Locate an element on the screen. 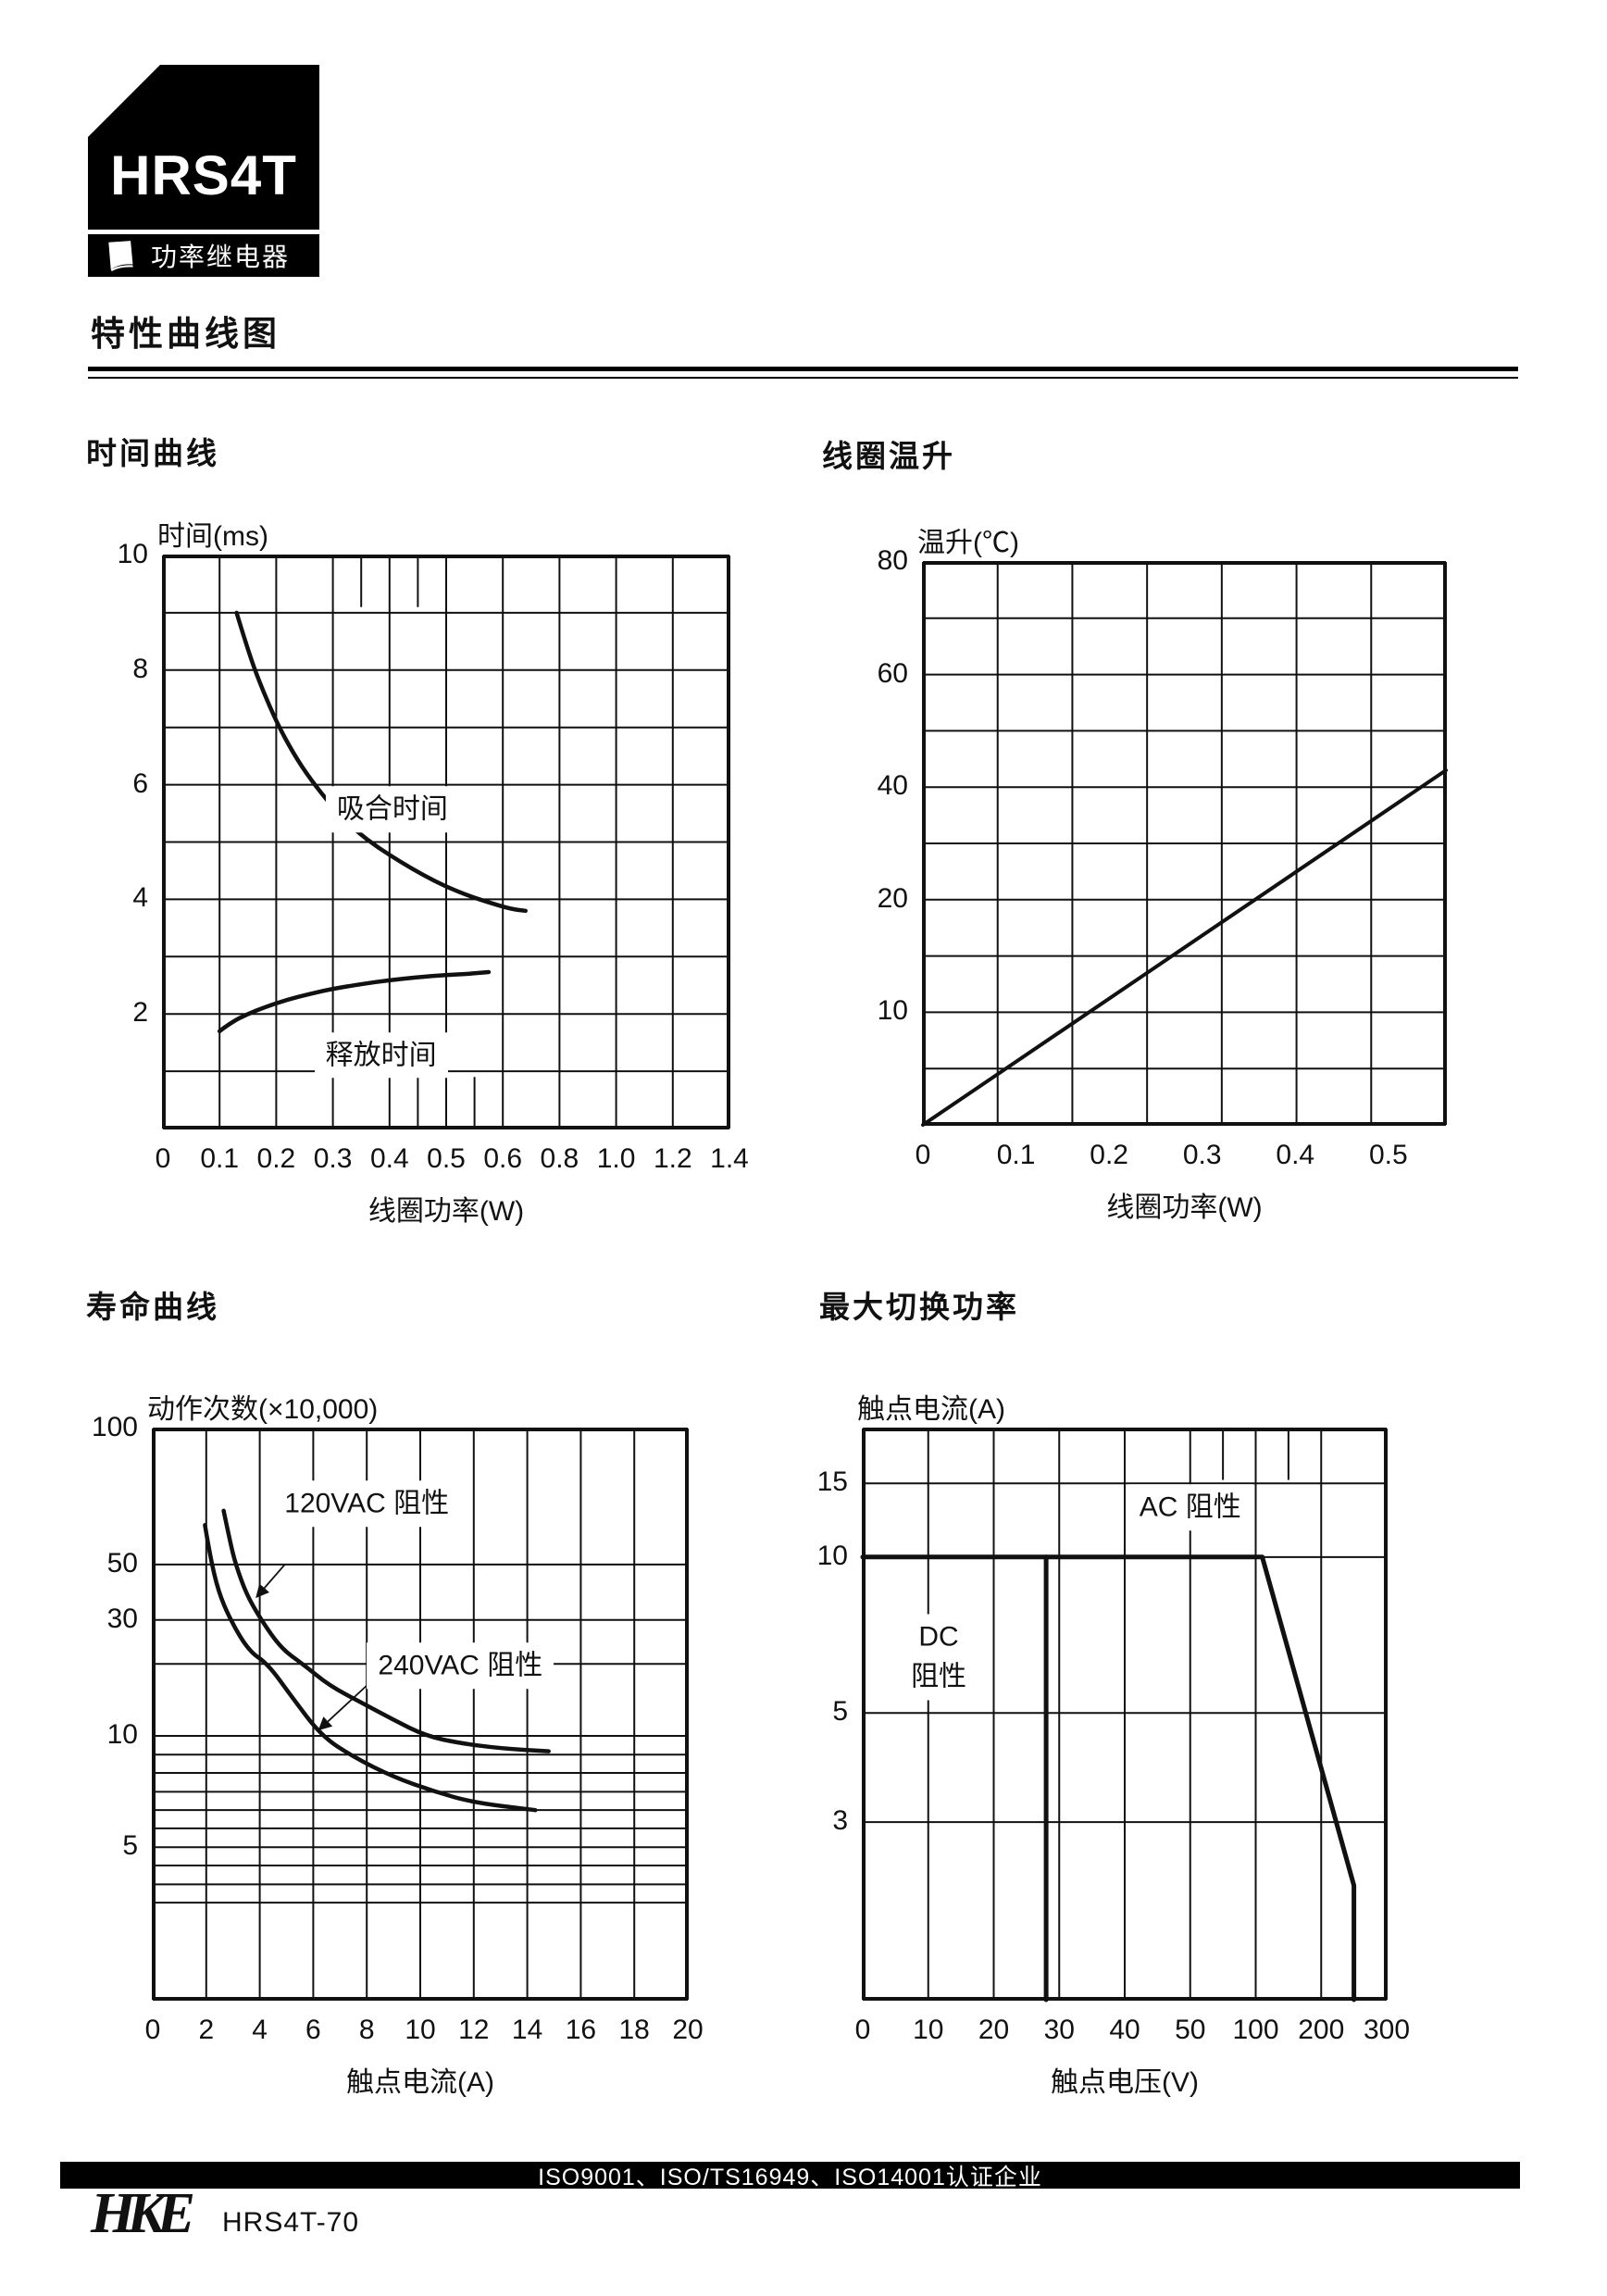  iso-certification-text: ISO9001、ISO/TS16949、ISO14001认证企业 is located at coordinates (790, 2177).